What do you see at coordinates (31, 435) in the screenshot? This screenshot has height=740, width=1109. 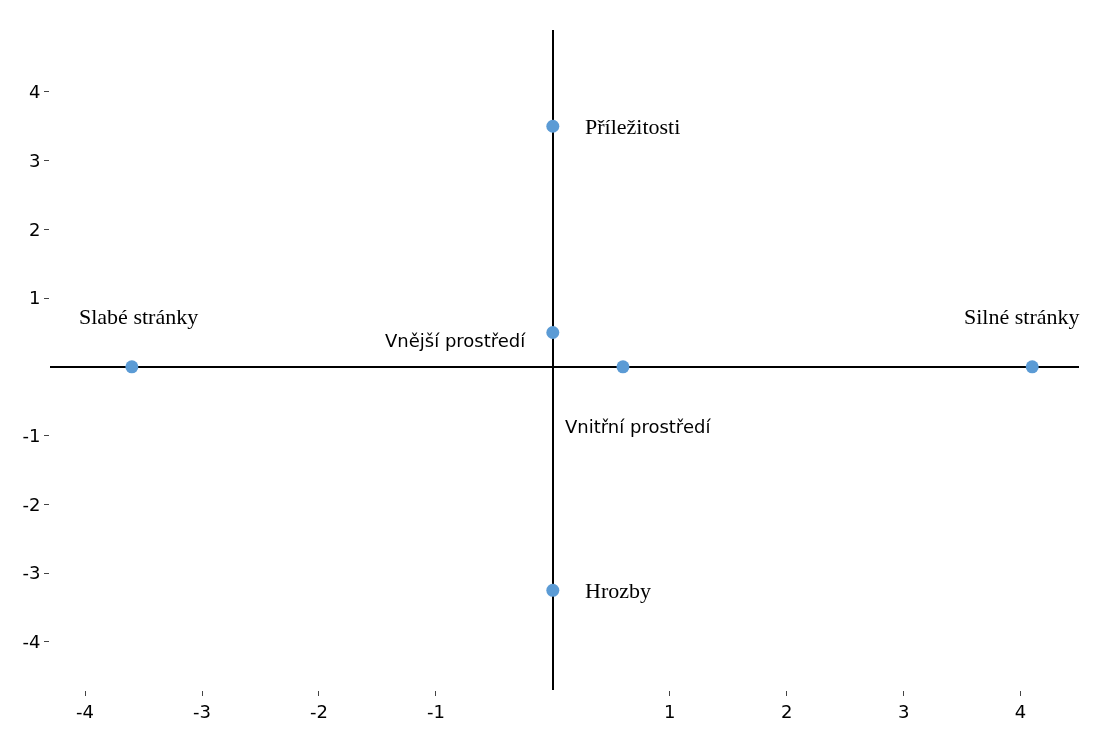 I see `y-tick-label: -1` at bounding box center [31, 435].